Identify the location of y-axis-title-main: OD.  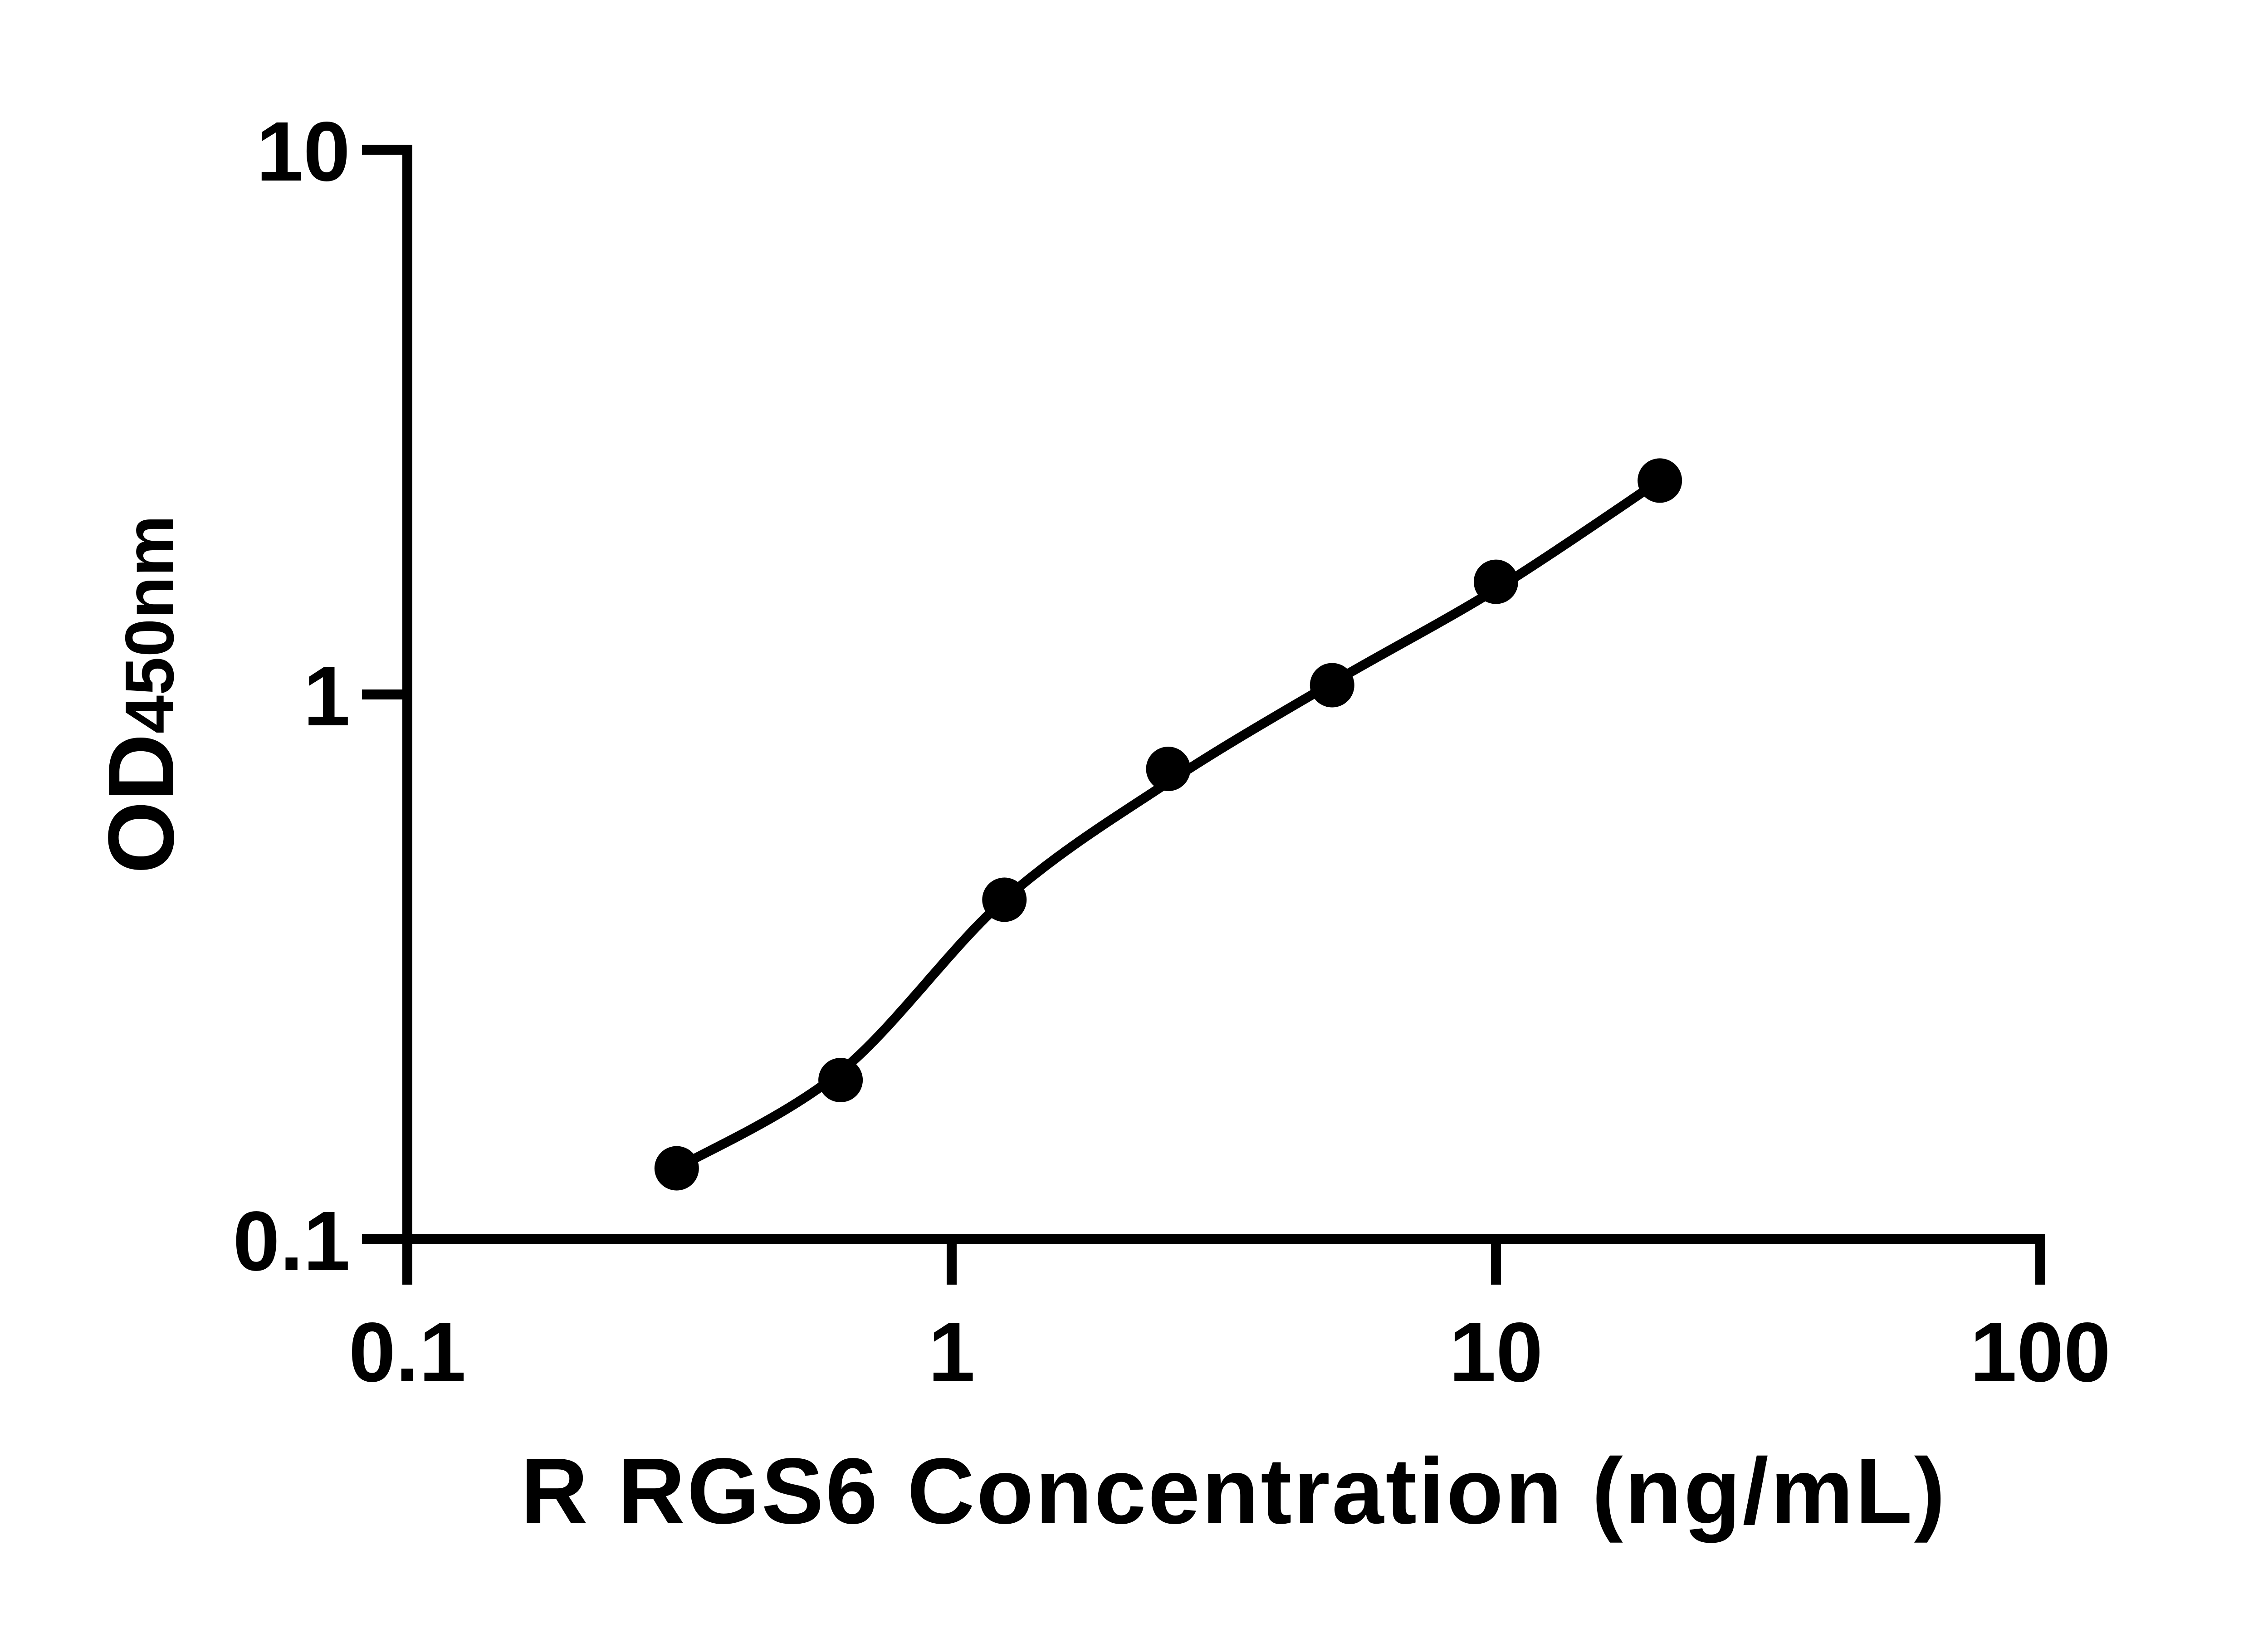
(141, 803).